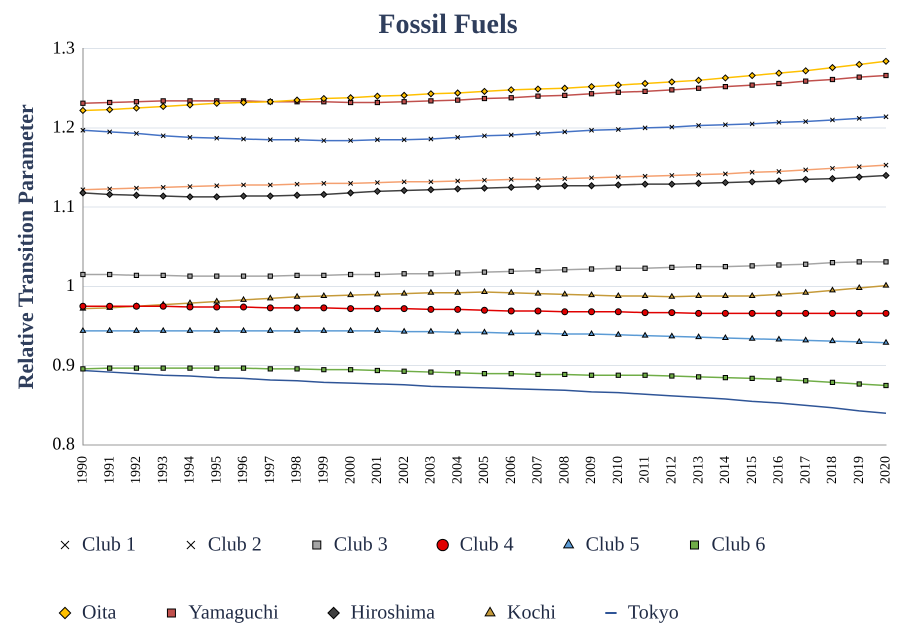  I want to click on legend-label: Club 5, so click(613, 544).